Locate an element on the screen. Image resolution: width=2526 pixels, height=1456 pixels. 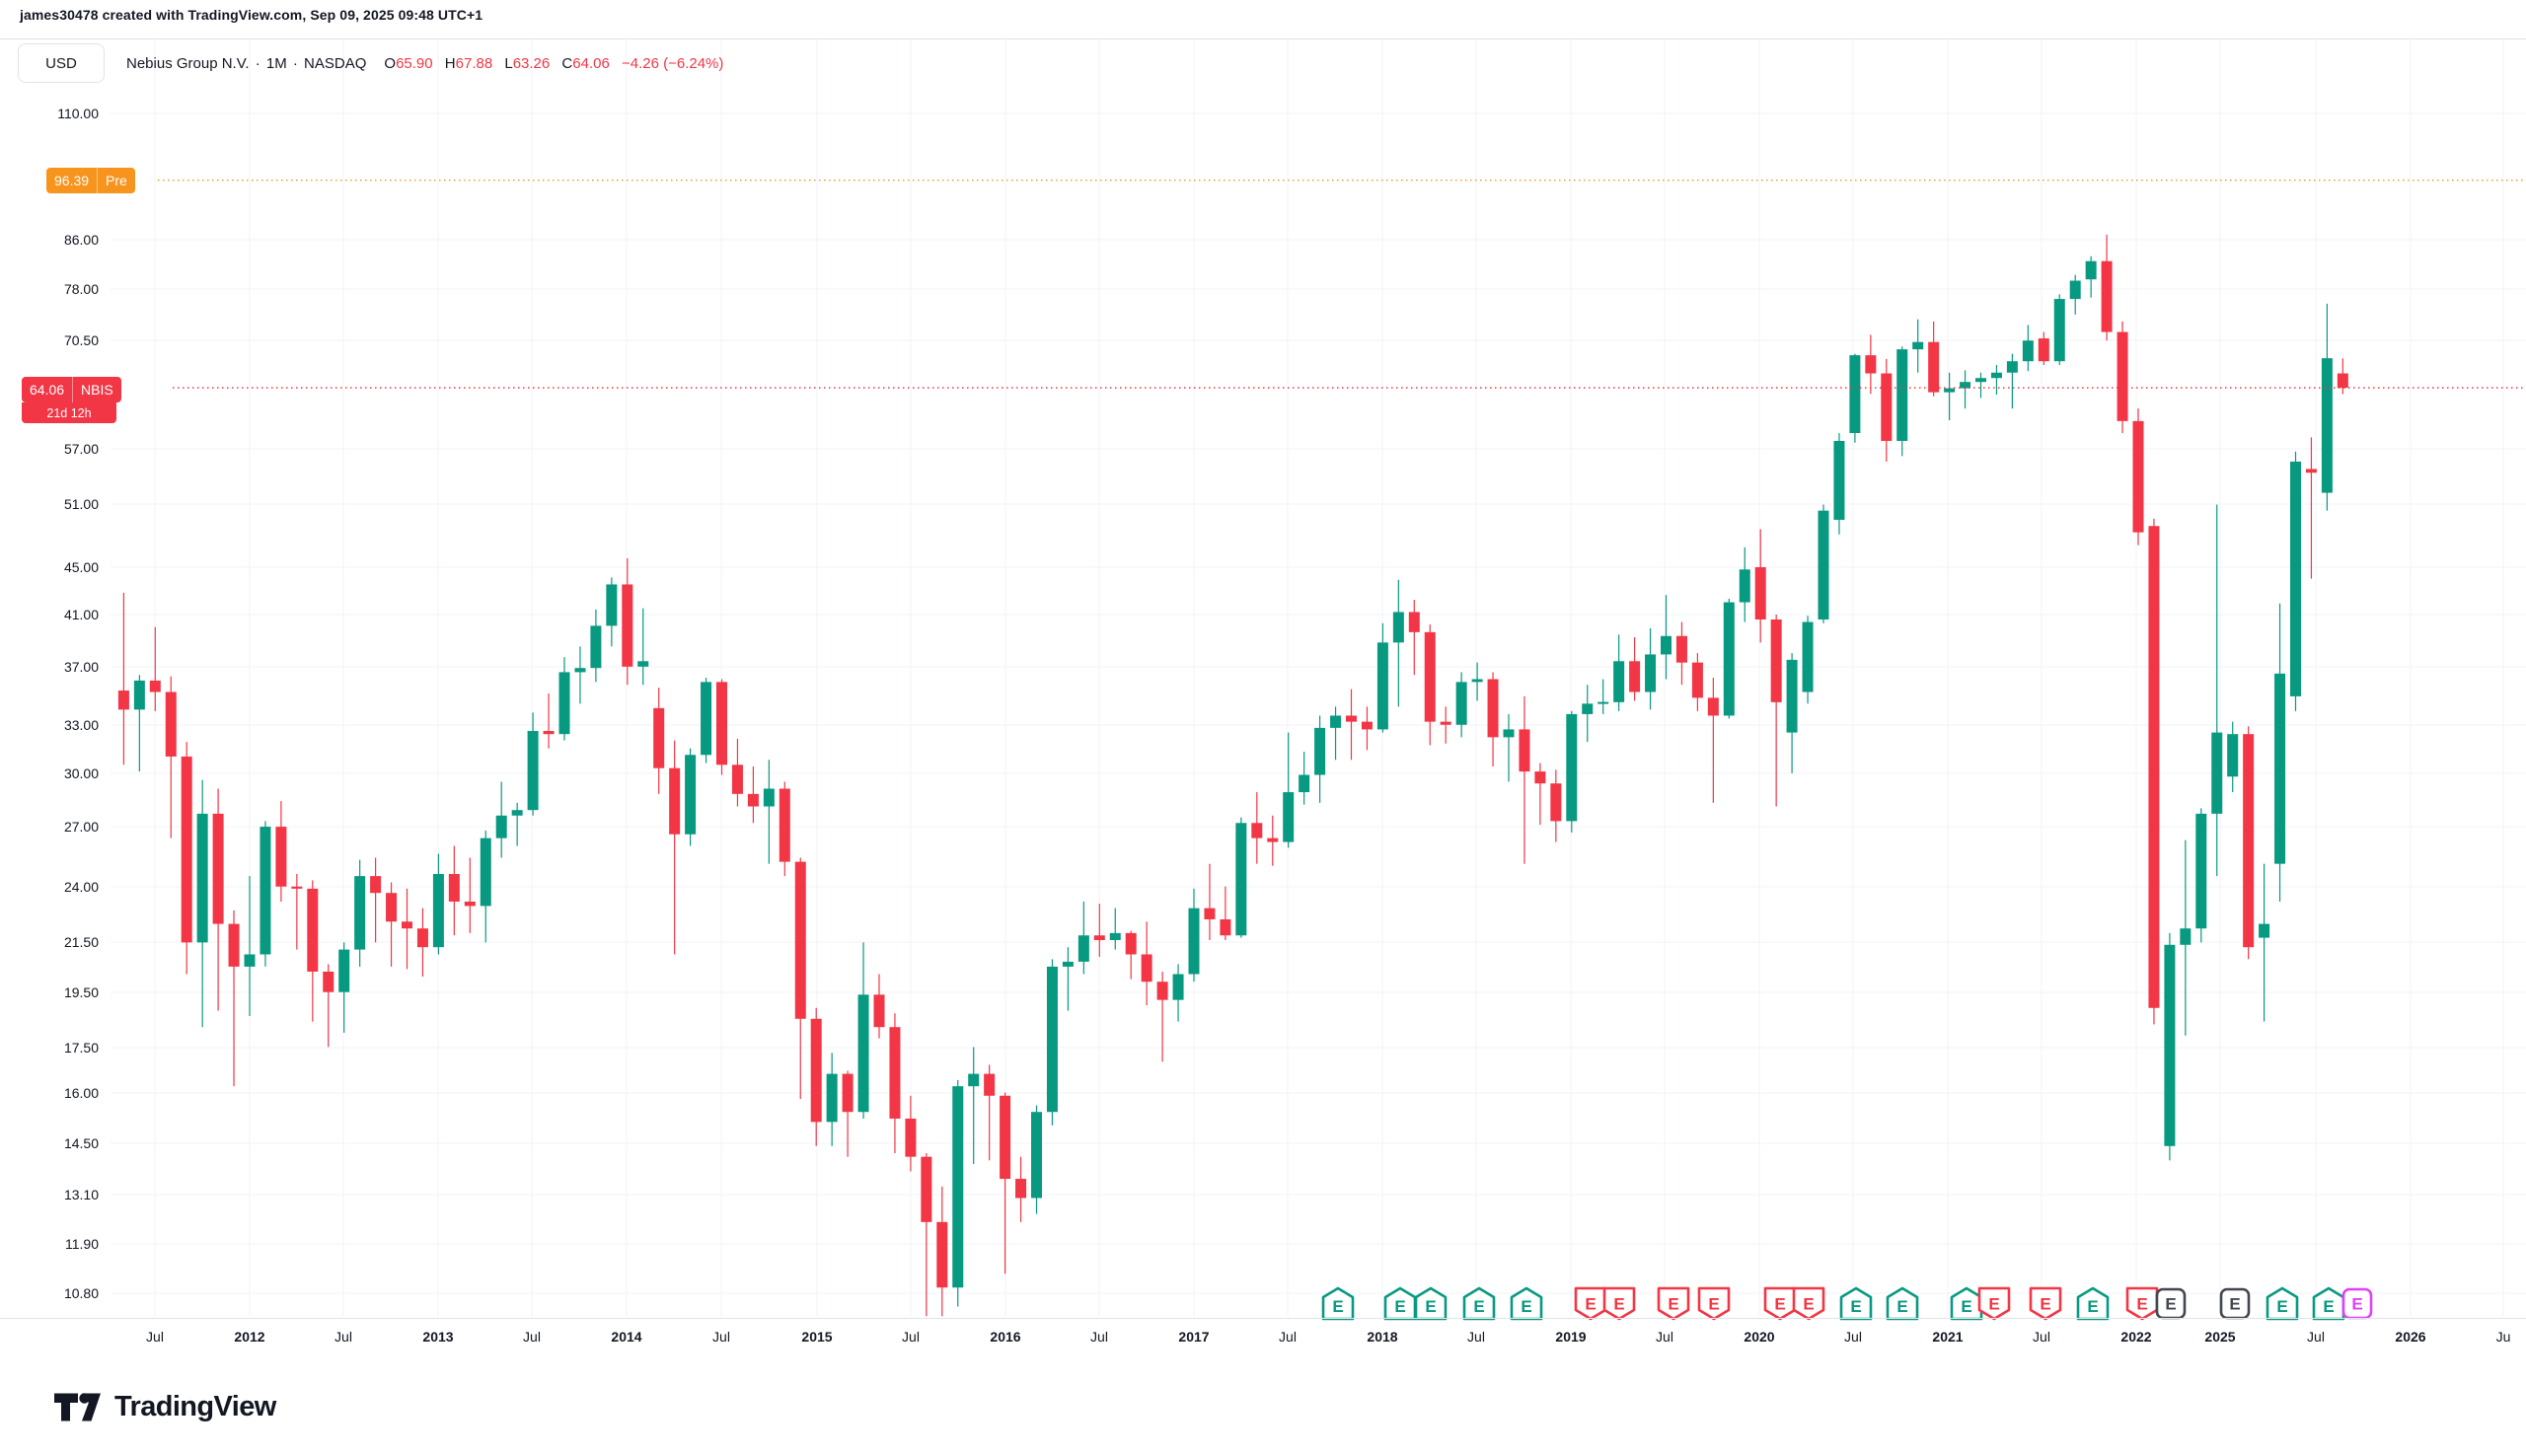
symbol-legend: Nebius Group N.V. · 1M · NASDAQ is located at coordinates (246, 63).